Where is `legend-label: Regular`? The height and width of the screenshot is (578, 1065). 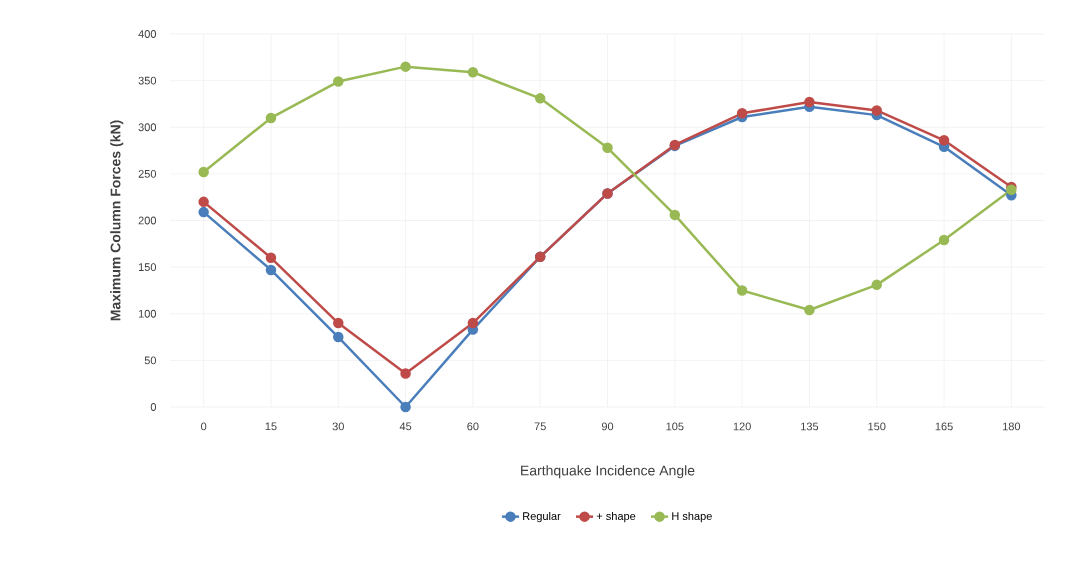
legend-label: Regular is located at coordinates (542, 517).